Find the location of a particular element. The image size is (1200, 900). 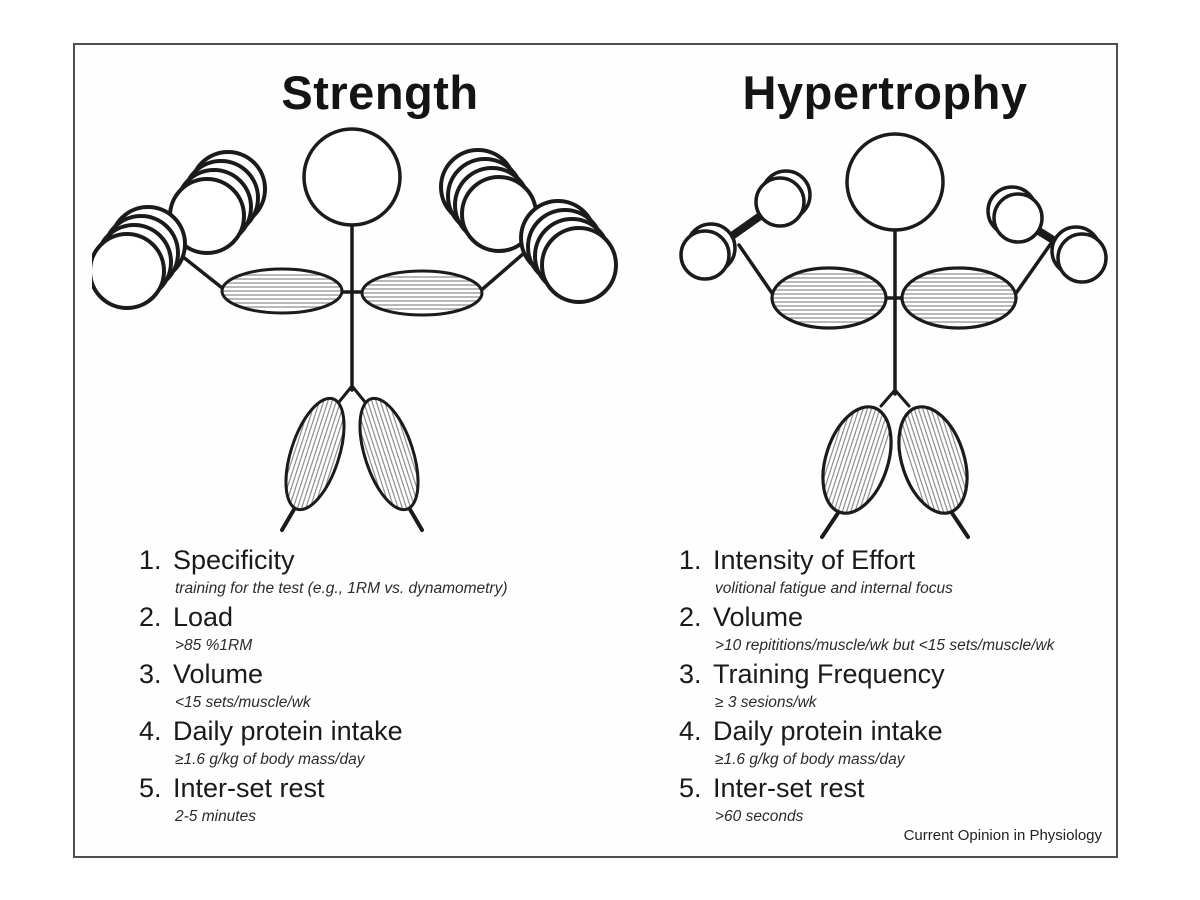

list-item: 2. Load >85 %1RM is located at coordinates (379, 629).